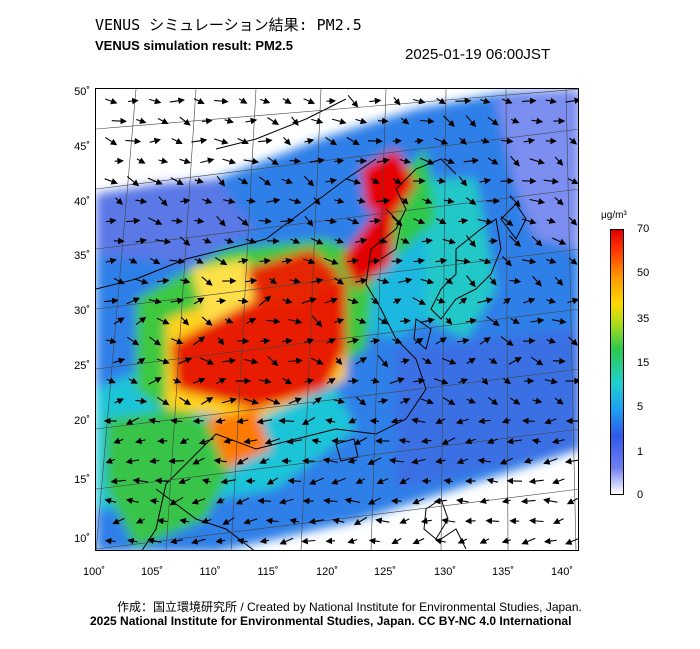 This screenshot has width=700, height=649. Describe the element at coordinates (562, 572) in the screenshot. I see `lon-tick-140: 140˚` at that location.